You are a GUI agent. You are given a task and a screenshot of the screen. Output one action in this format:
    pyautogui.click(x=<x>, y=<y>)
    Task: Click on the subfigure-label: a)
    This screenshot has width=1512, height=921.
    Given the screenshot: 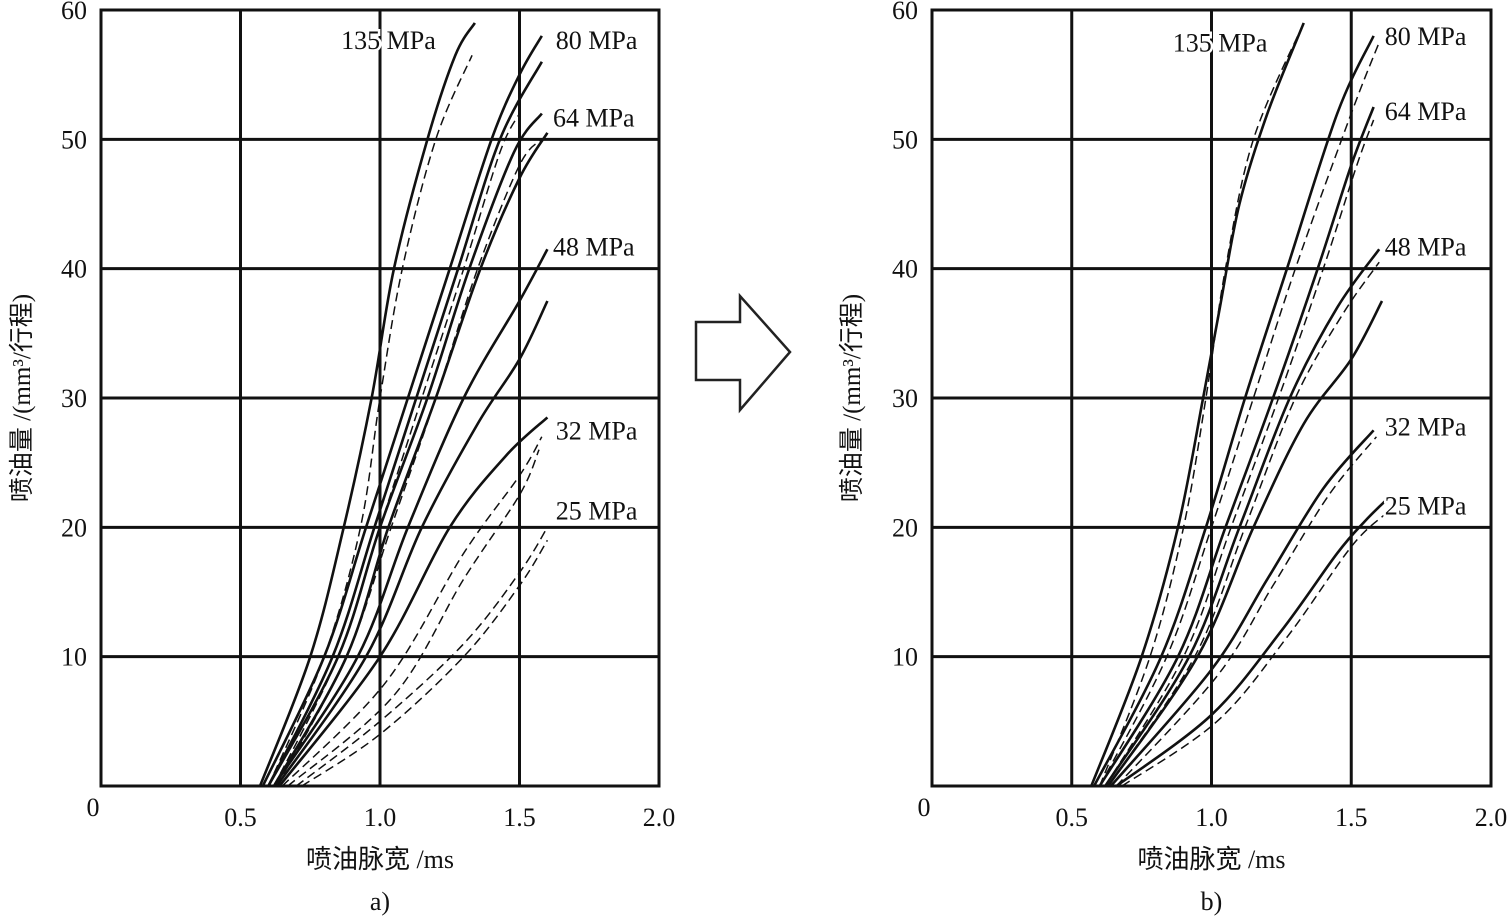 What is the action you would take?
    pyautogui.click(x=380, y=901)
    